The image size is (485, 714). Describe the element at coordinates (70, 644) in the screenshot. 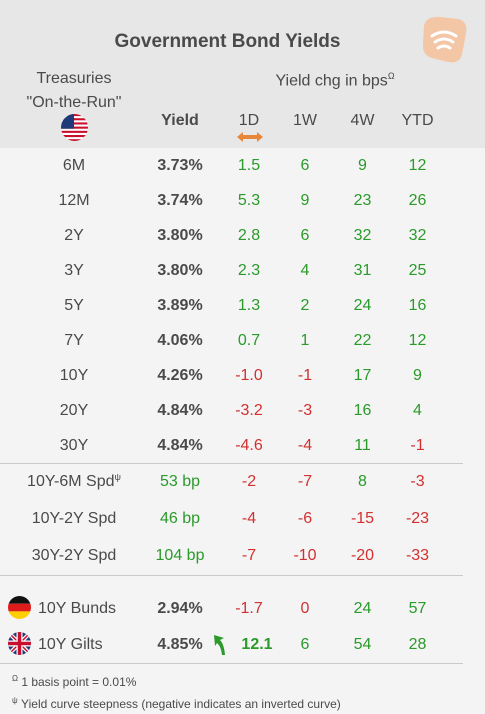

I see `row-label: 10Y Gilts` at that location.